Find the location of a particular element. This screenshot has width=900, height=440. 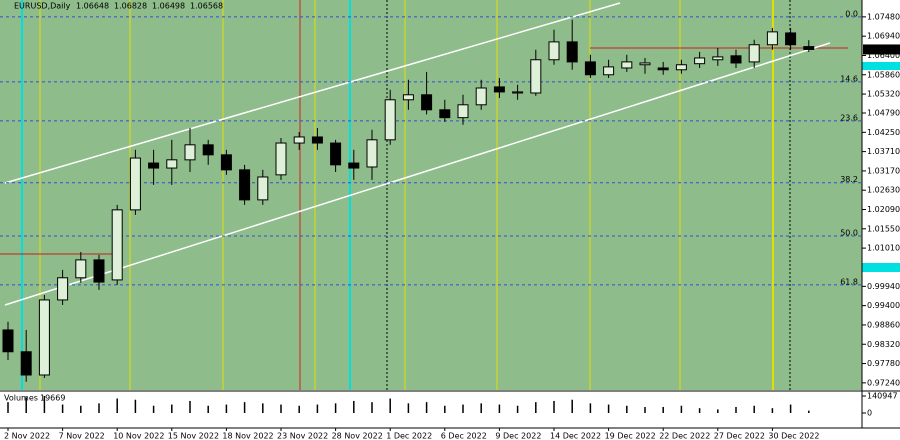

x-tick-label: 30 Dec 2022 is located at coordinates (793, 436).